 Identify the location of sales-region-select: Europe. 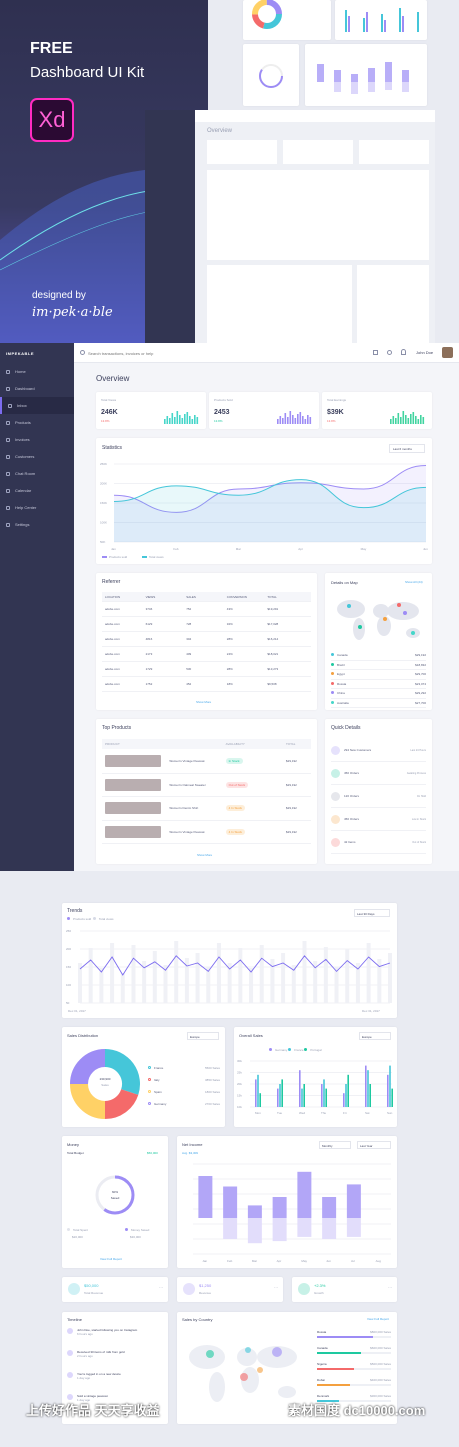
(203, 1036).